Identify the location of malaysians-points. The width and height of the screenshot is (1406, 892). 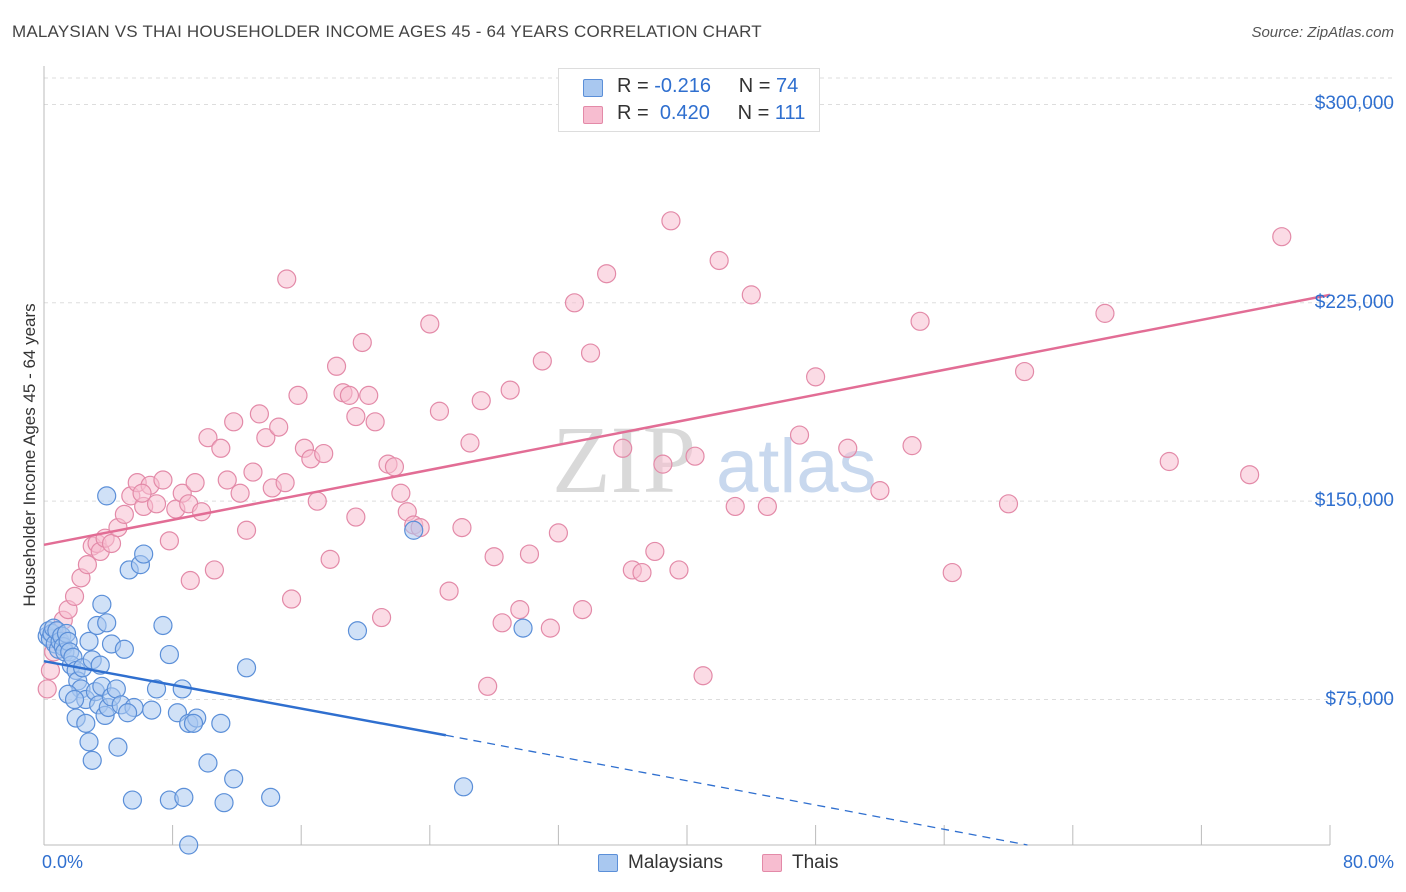
(285, 670).